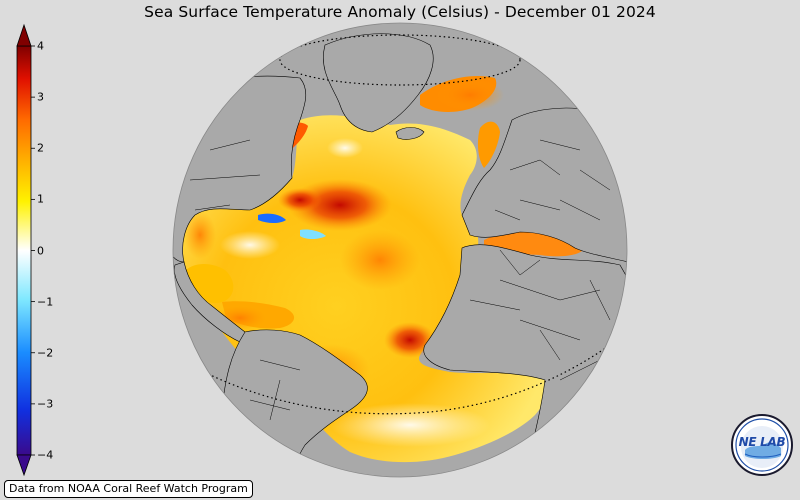 Image resolution: width=800 pixels, height=500 pixels. What do you see at coordinates (470, 95) in the screenshot?
I see `warm-anomaly-barents` at bounding box center [470, 95].